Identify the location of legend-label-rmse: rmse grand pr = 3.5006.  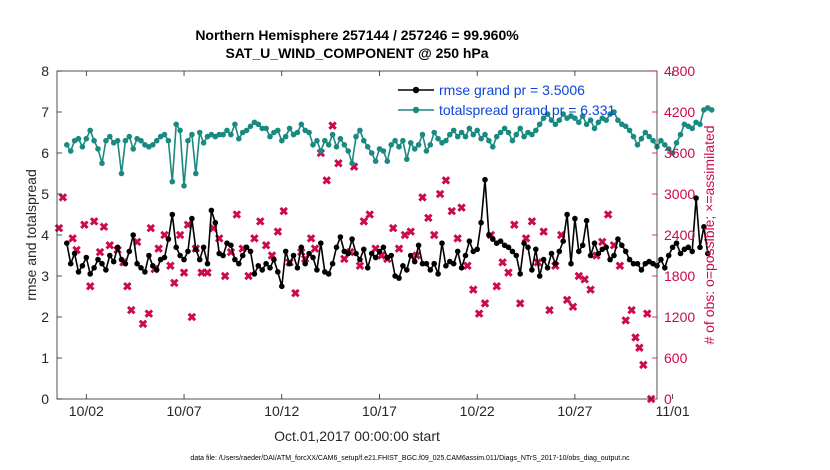
(512, 90).